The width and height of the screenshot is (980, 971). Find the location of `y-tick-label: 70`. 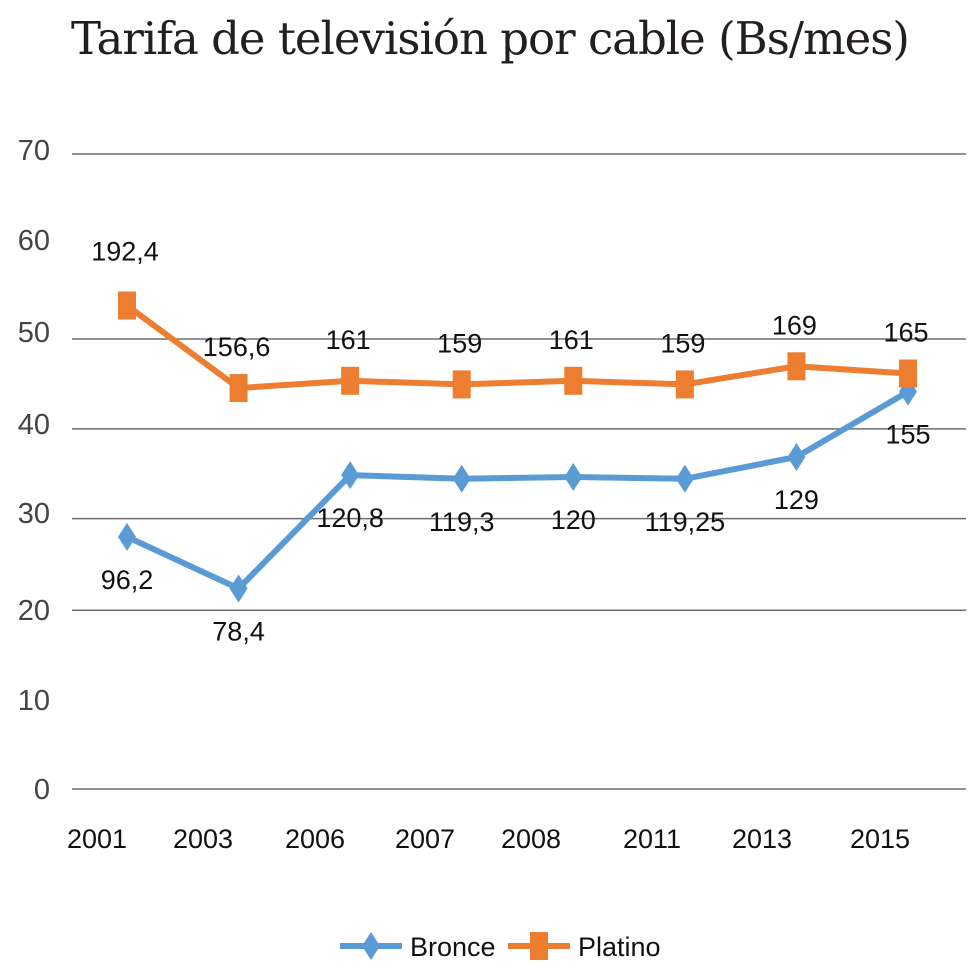

y-tick-label: 70 is located at coordinates (34, 151).